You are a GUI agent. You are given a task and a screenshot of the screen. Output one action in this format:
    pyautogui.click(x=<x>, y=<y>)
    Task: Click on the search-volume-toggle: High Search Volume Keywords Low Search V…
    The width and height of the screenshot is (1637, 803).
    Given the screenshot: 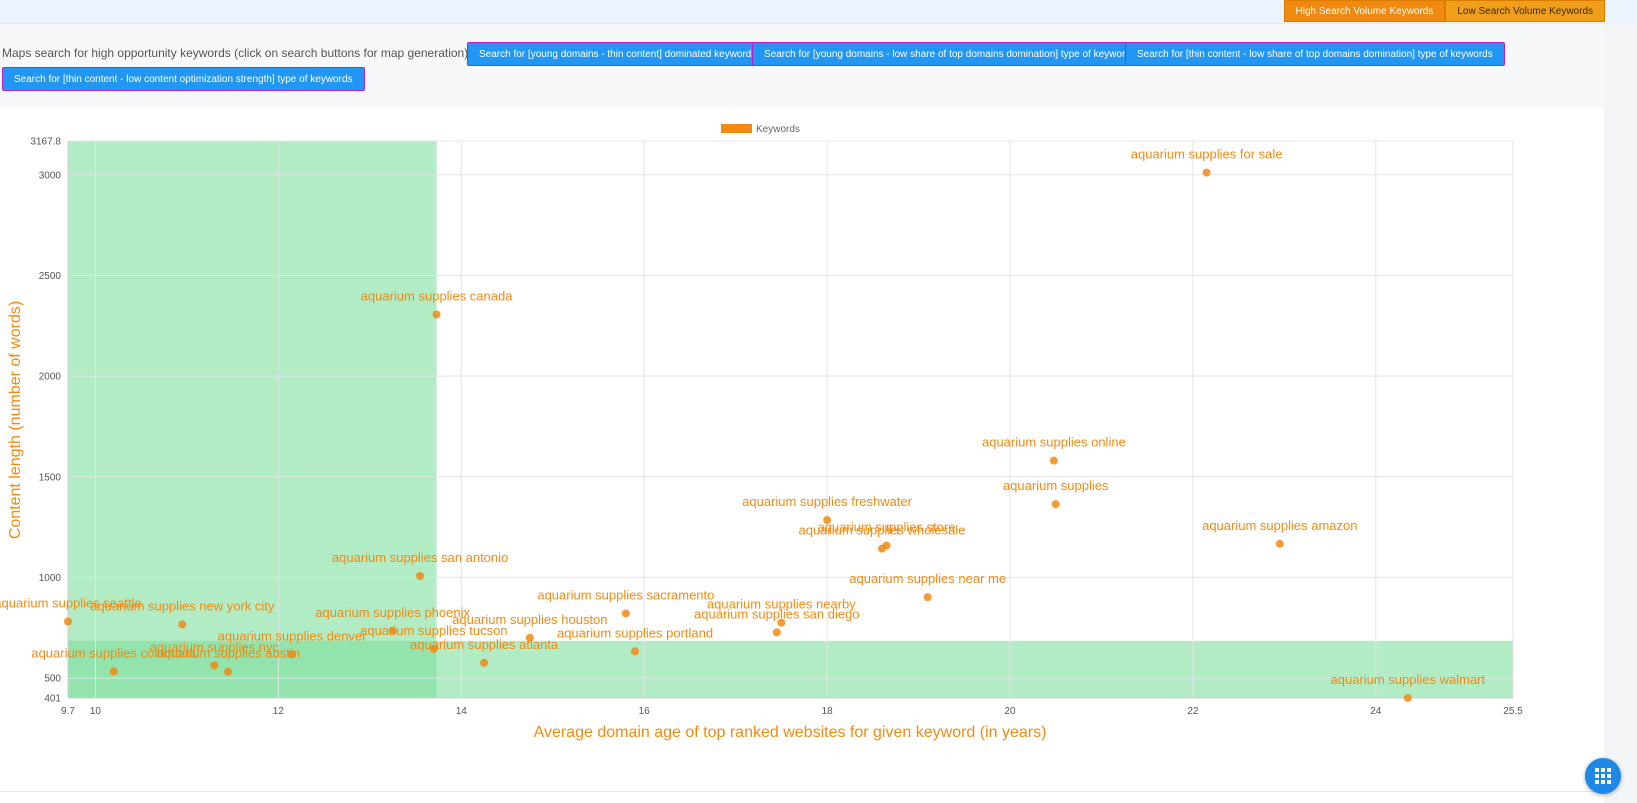 What is the action you would take?
    pyautogui.click(x=1444, y=11)
    